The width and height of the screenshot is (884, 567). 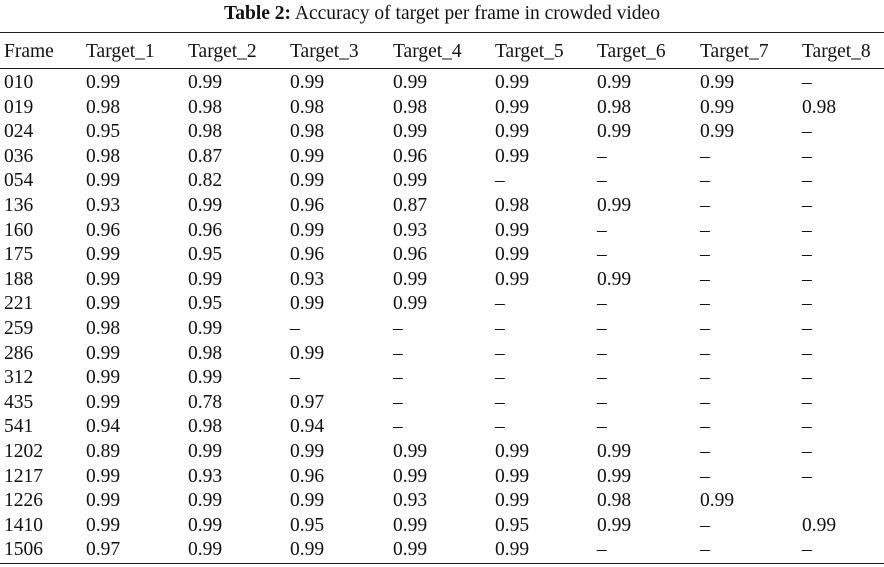 I want to click on frame-cell: 024, so click(x=19, y=132).